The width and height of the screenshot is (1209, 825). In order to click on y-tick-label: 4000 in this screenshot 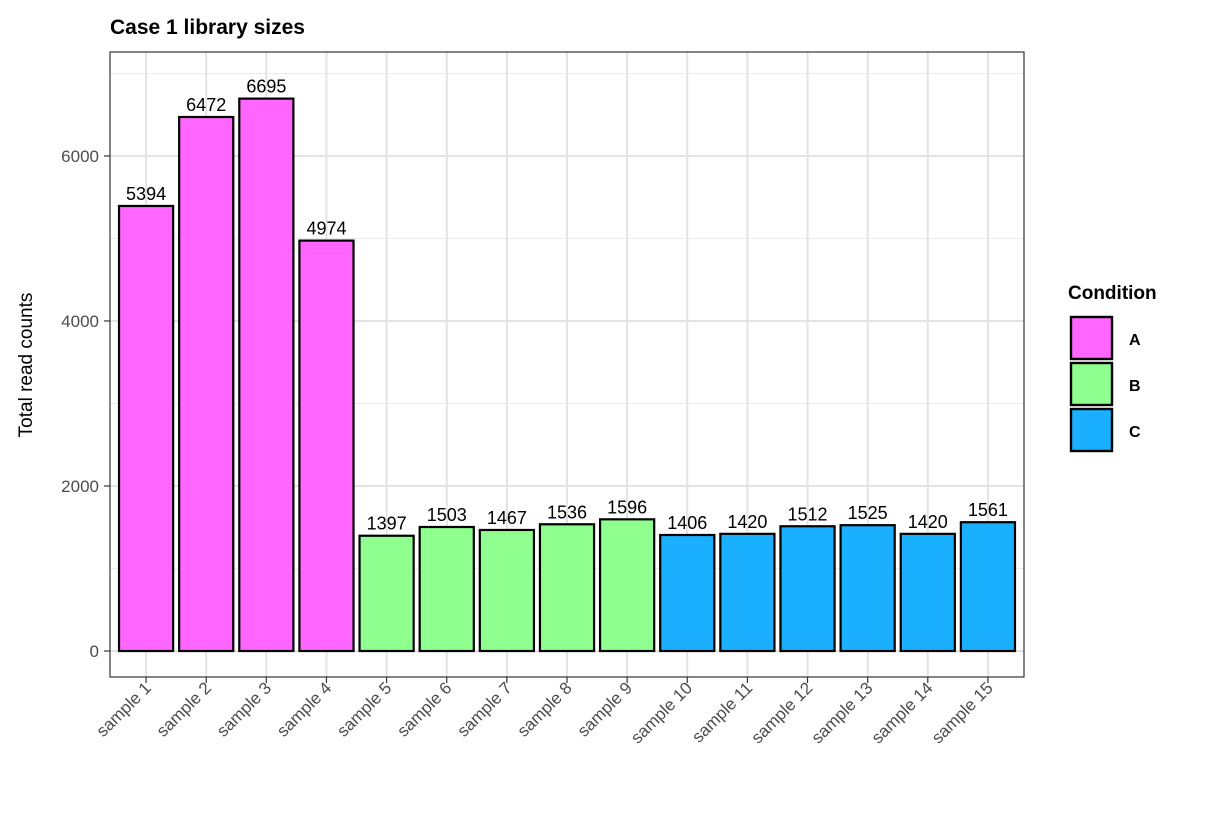, I will do `click(80, 321)`.